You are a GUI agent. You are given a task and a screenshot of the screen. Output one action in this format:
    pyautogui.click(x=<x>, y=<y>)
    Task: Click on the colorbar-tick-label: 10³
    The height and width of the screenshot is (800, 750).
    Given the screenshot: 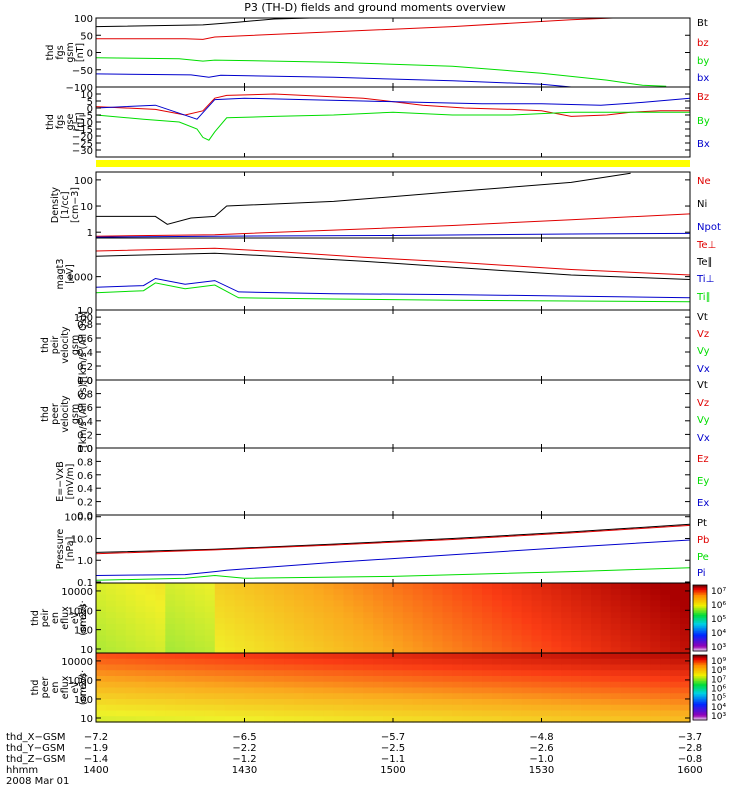 What is the action you would take?
    pyautogui.click(x=718, y=717)
    